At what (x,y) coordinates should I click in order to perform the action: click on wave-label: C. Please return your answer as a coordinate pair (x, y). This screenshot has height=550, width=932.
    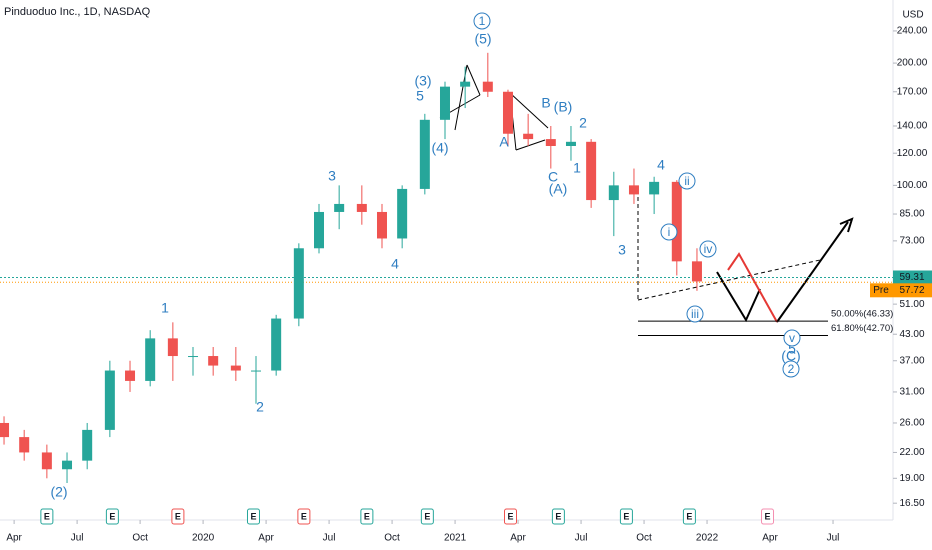
    Looking at the image, I should click on (553, 177).